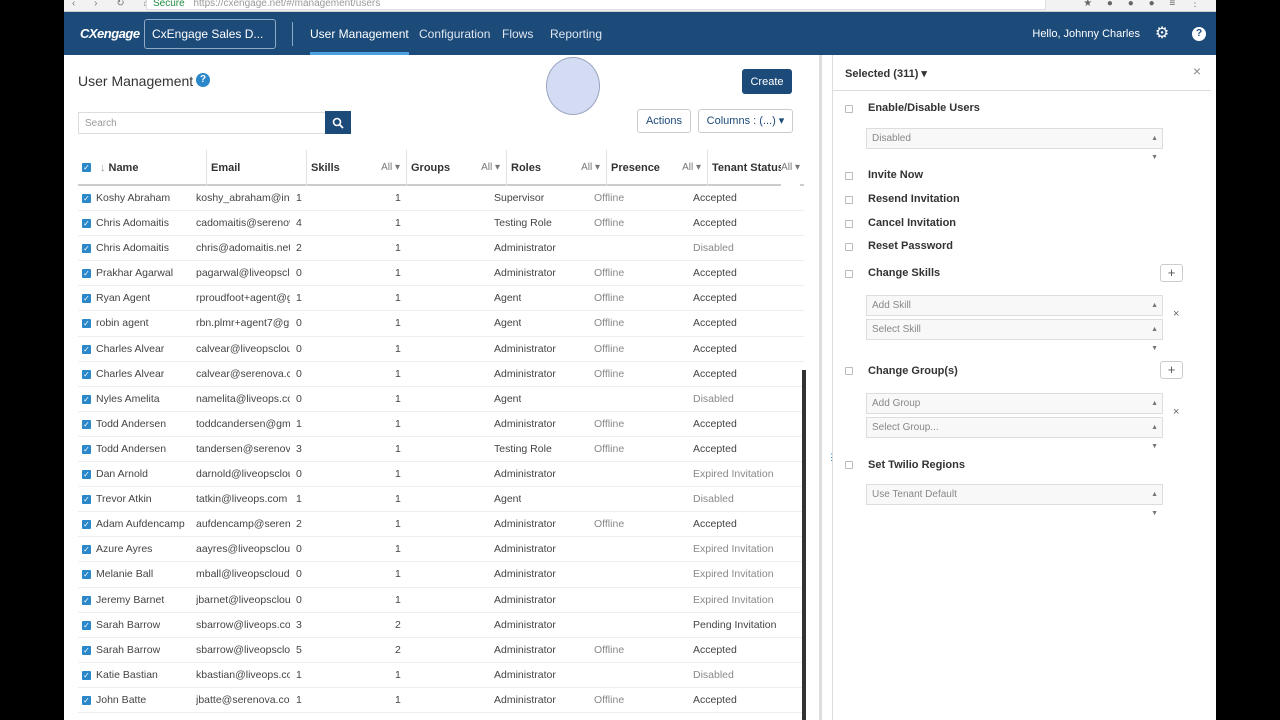 The image size is (1280, 720). I want to click on skills-filter: All ▾, so click(390, 167).